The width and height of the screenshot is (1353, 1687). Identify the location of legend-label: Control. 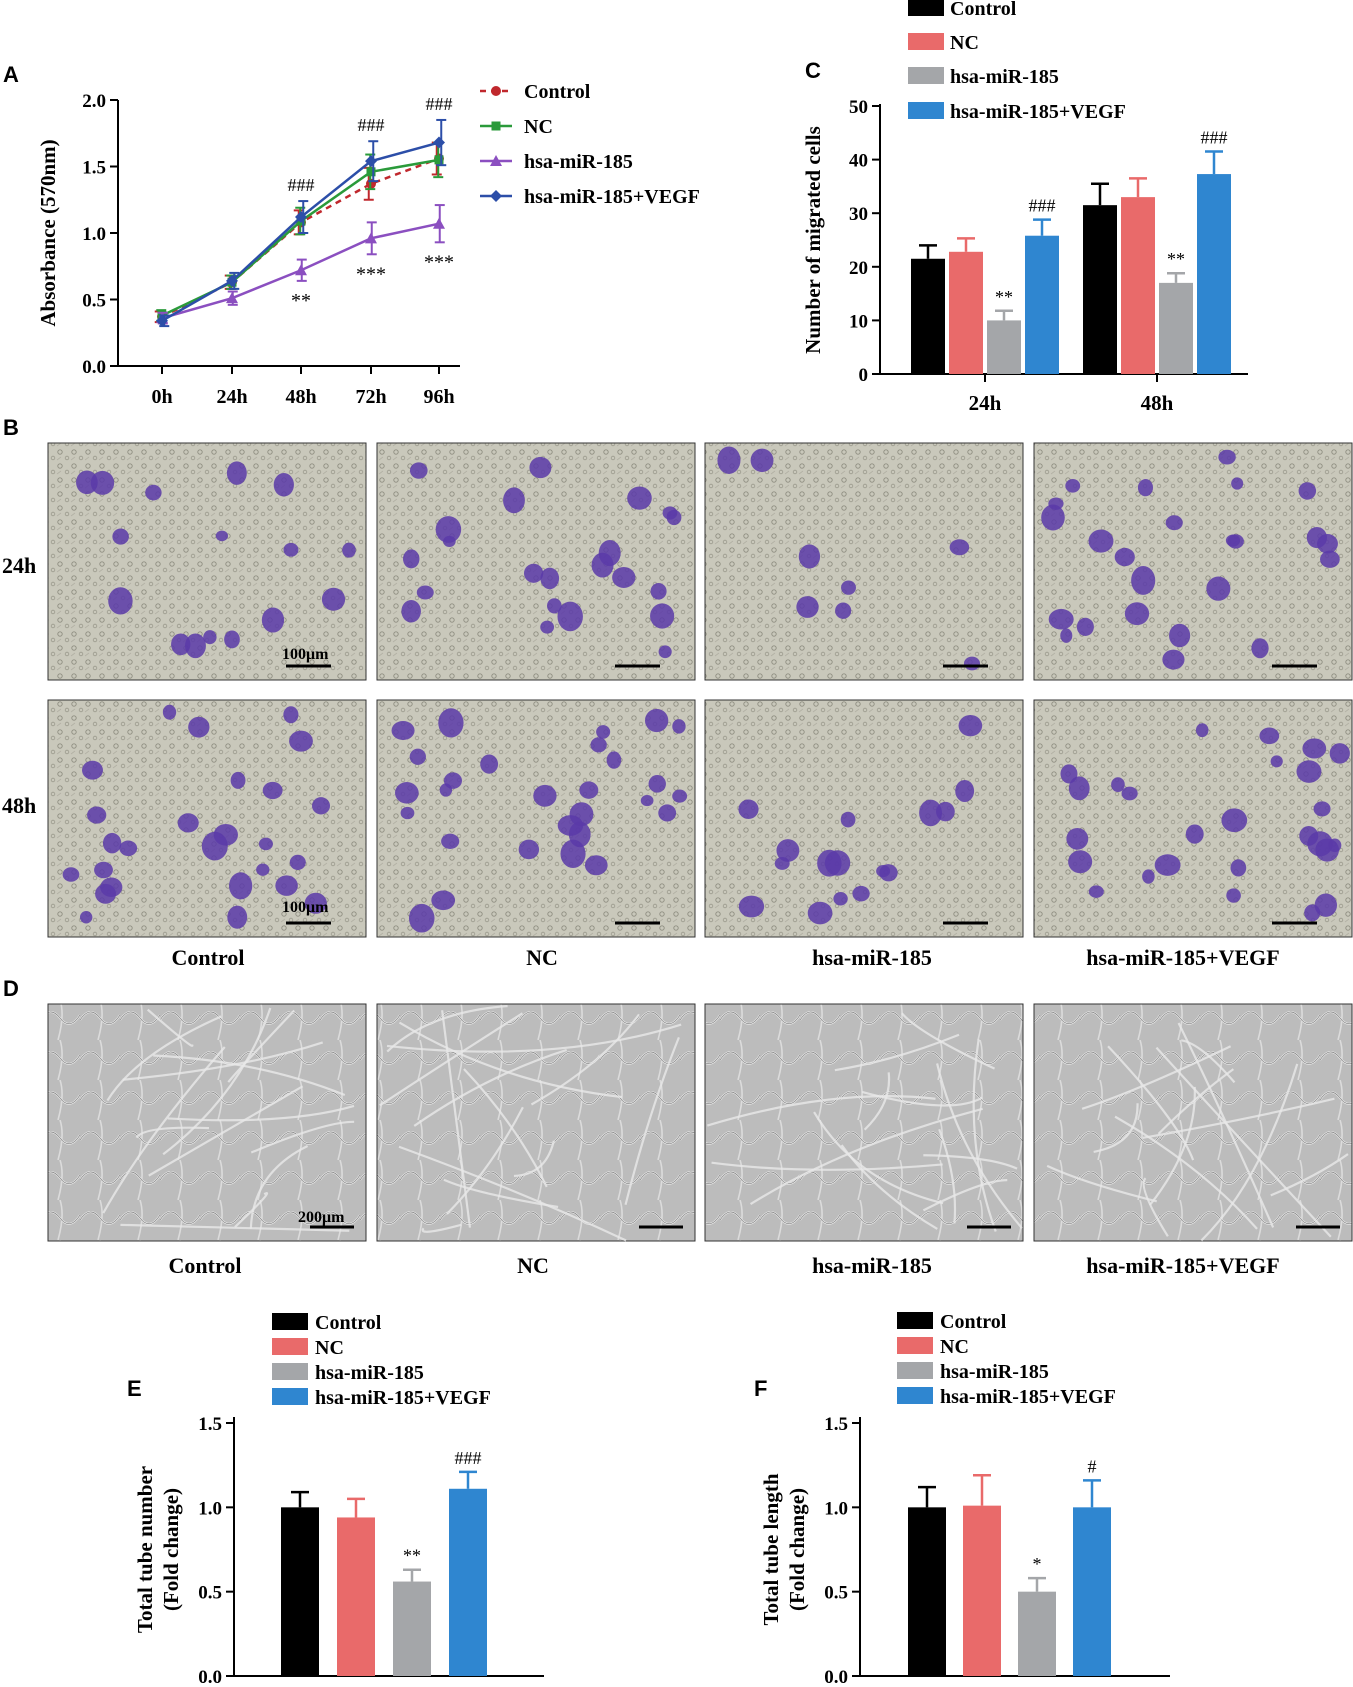
(557, 92).